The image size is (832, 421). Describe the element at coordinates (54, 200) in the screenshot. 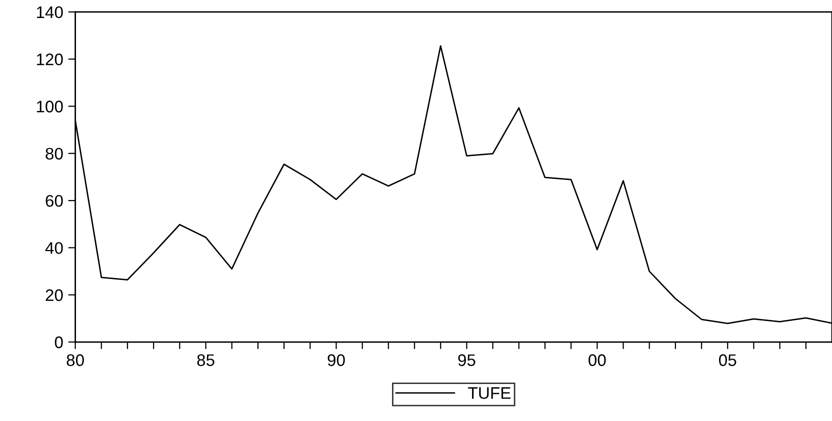

I see `y-tick-label: 60` at that location.